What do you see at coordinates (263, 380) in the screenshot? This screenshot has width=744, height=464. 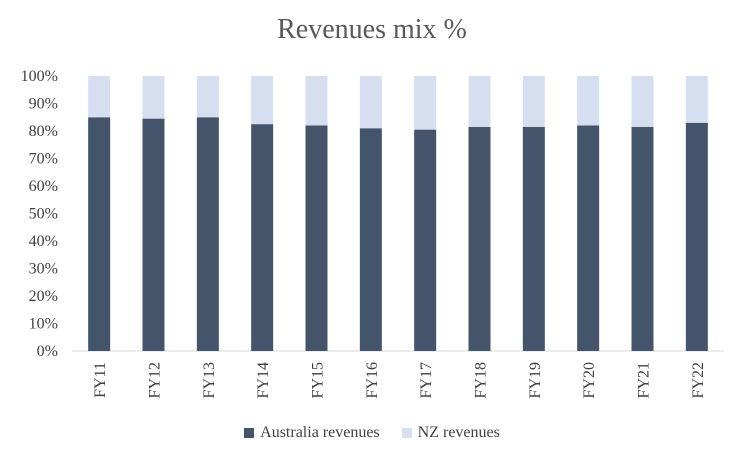 I see `x-tick-label: FY14` at bounding box center [263, 380].